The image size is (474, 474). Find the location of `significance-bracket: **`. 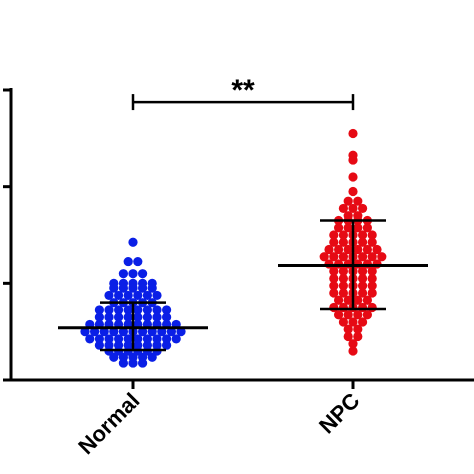

significance-bracket: ** is located at coordinates (243, 92).